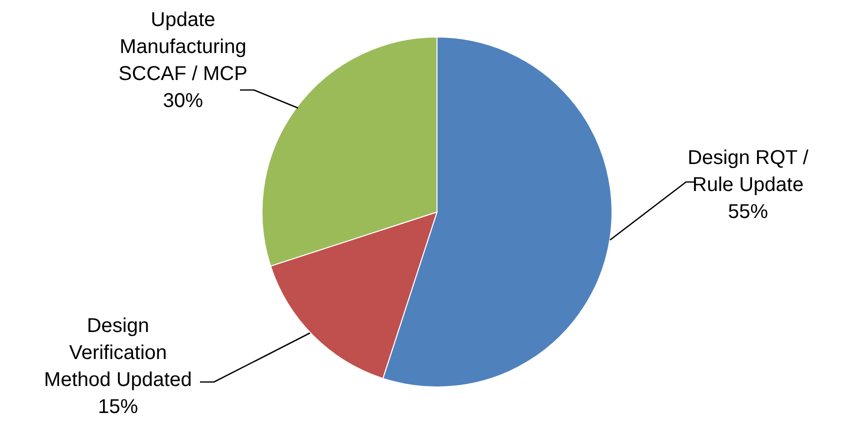  I want to click on data-label: 55%, so click(748, 212).